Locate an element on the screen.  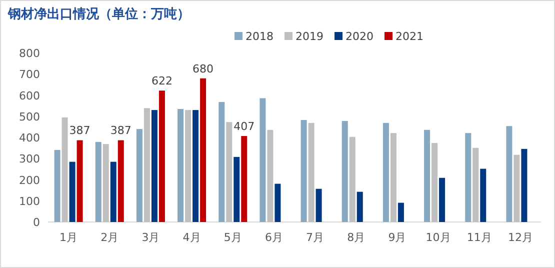
legend-label: 2021 is located at coordinates (410, 36).